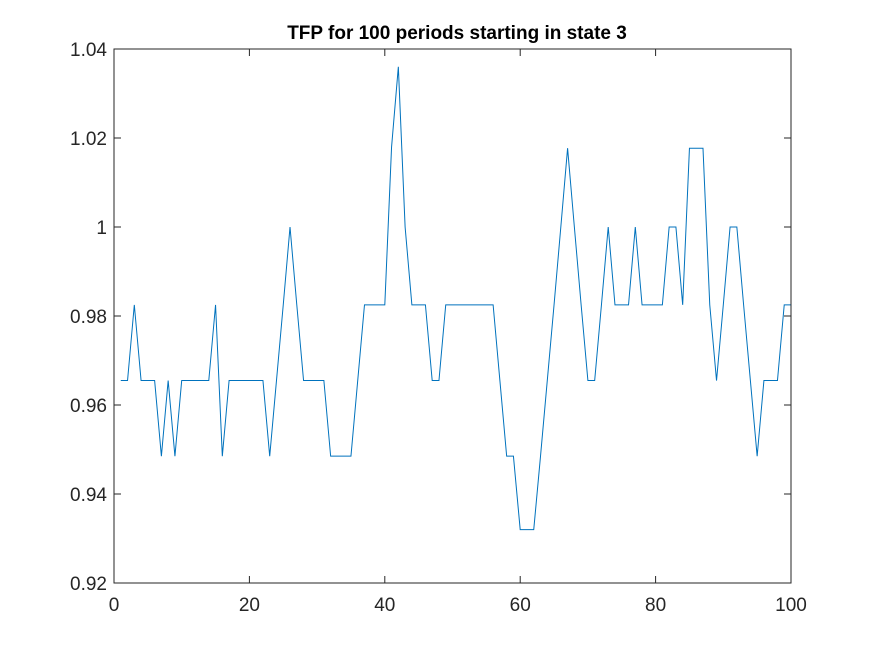 This screenshot has height=656, width=875. I want to click on x-tick-label: 40, so click(384, 605).